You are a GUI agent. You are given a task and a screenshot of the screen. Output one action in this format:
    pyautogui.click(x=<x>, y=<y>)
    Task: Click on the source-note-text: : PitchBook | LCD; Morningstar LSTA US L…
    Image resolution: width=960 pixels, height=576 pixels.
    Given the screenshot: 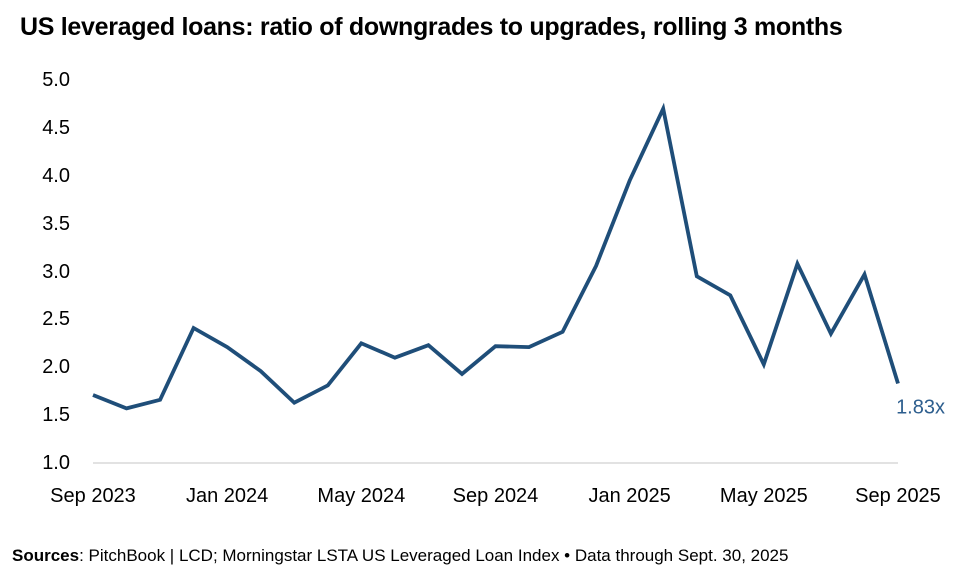 What is the action you would take?
    pyautogui.click(x=434, y=555)
    